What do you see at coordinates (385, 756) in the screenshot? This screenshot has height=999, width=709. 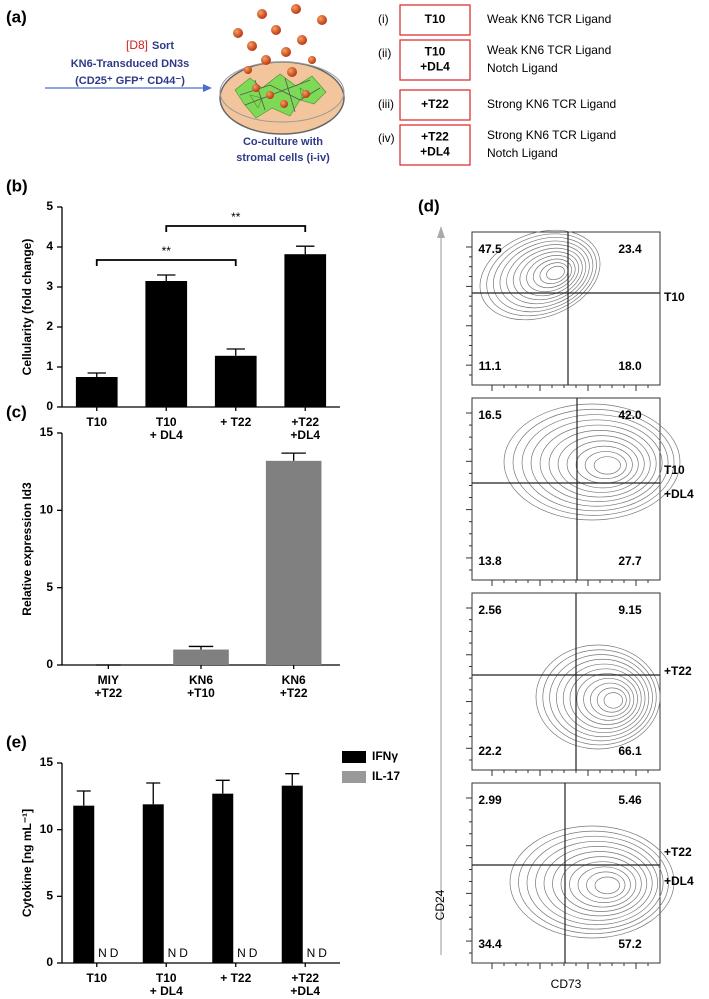 I see `legend-label: IFNγ` at bounding box center [385, 756].